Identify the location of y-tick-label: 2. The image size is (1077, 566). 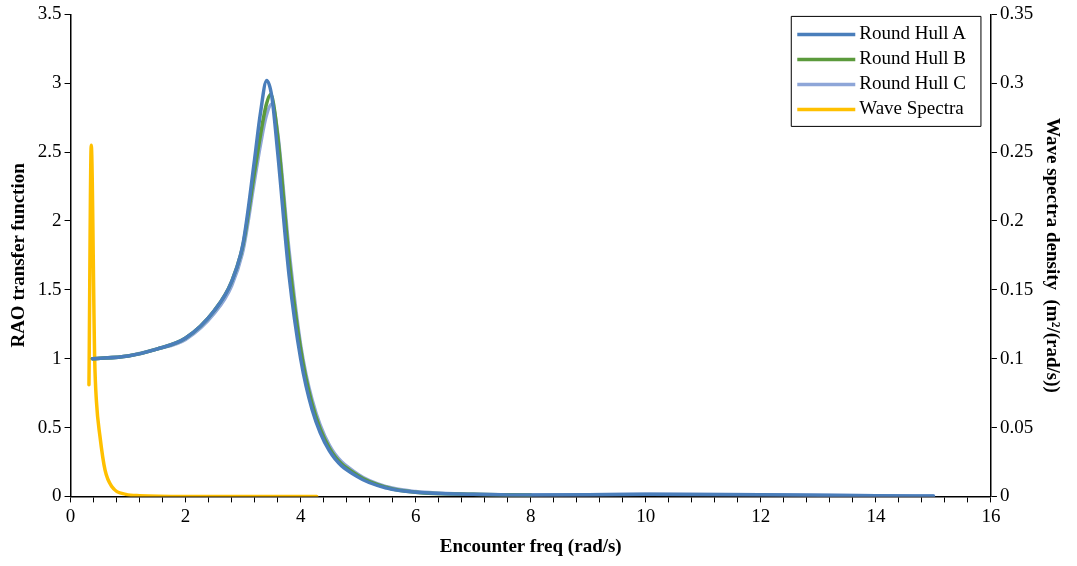
(57, 219).